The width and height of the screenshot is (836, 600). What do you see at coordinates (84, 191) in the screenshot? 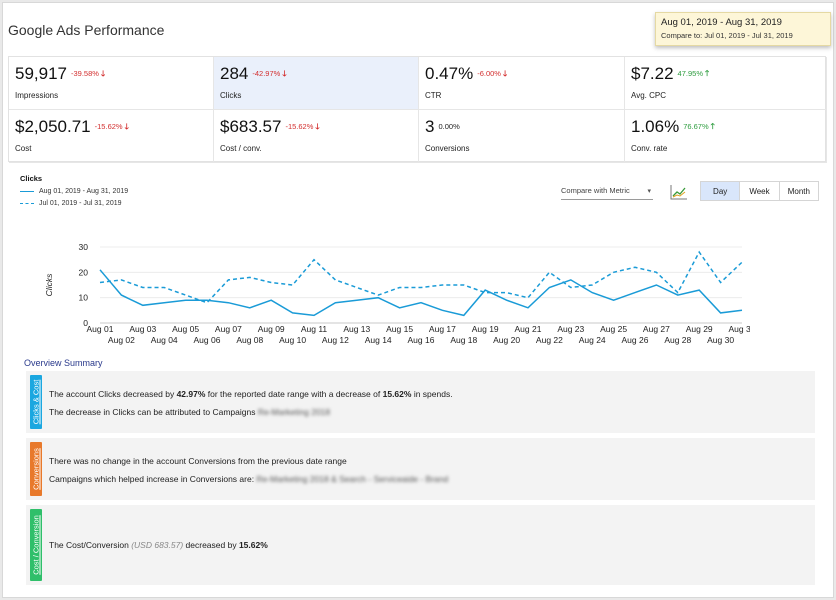
I see `legend-label-current: Aug 01, 2019 - Aug 31, 2019` at bounding box center [84, 191].